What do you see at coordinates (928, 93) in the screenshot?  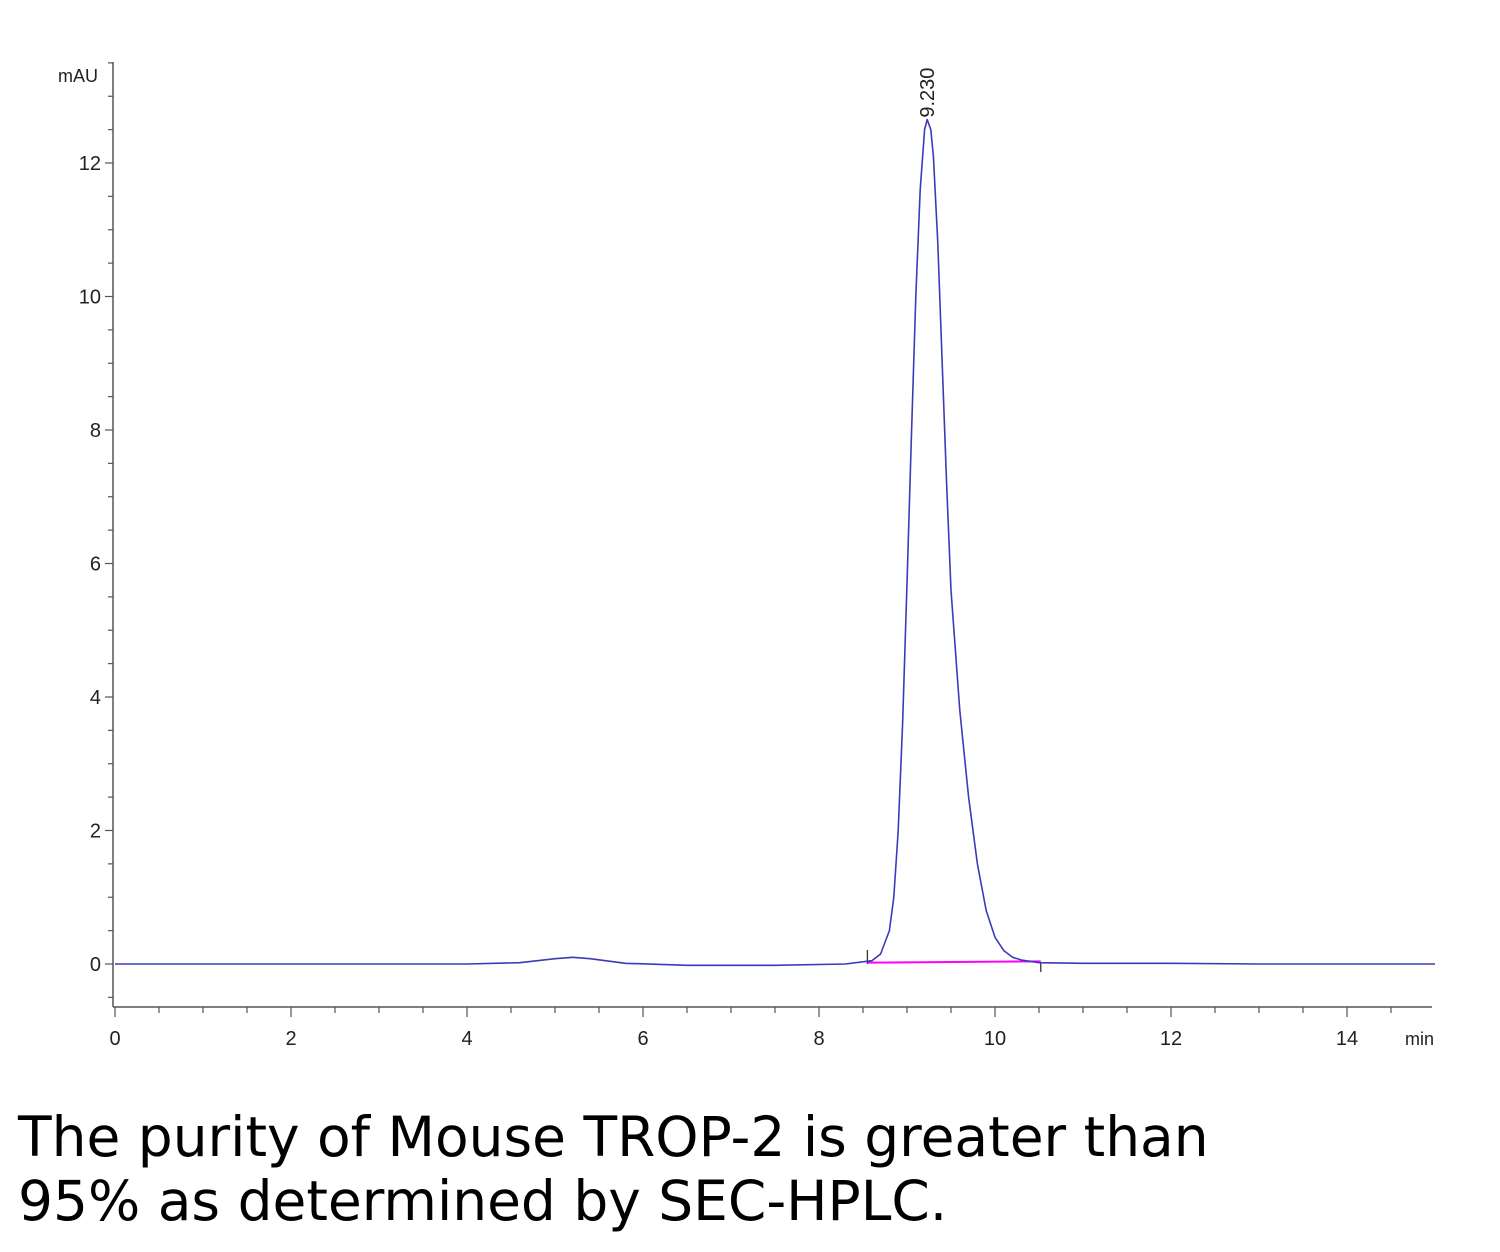 I see `peak-retention-label: 9.230` at bounding box center [928, 93].